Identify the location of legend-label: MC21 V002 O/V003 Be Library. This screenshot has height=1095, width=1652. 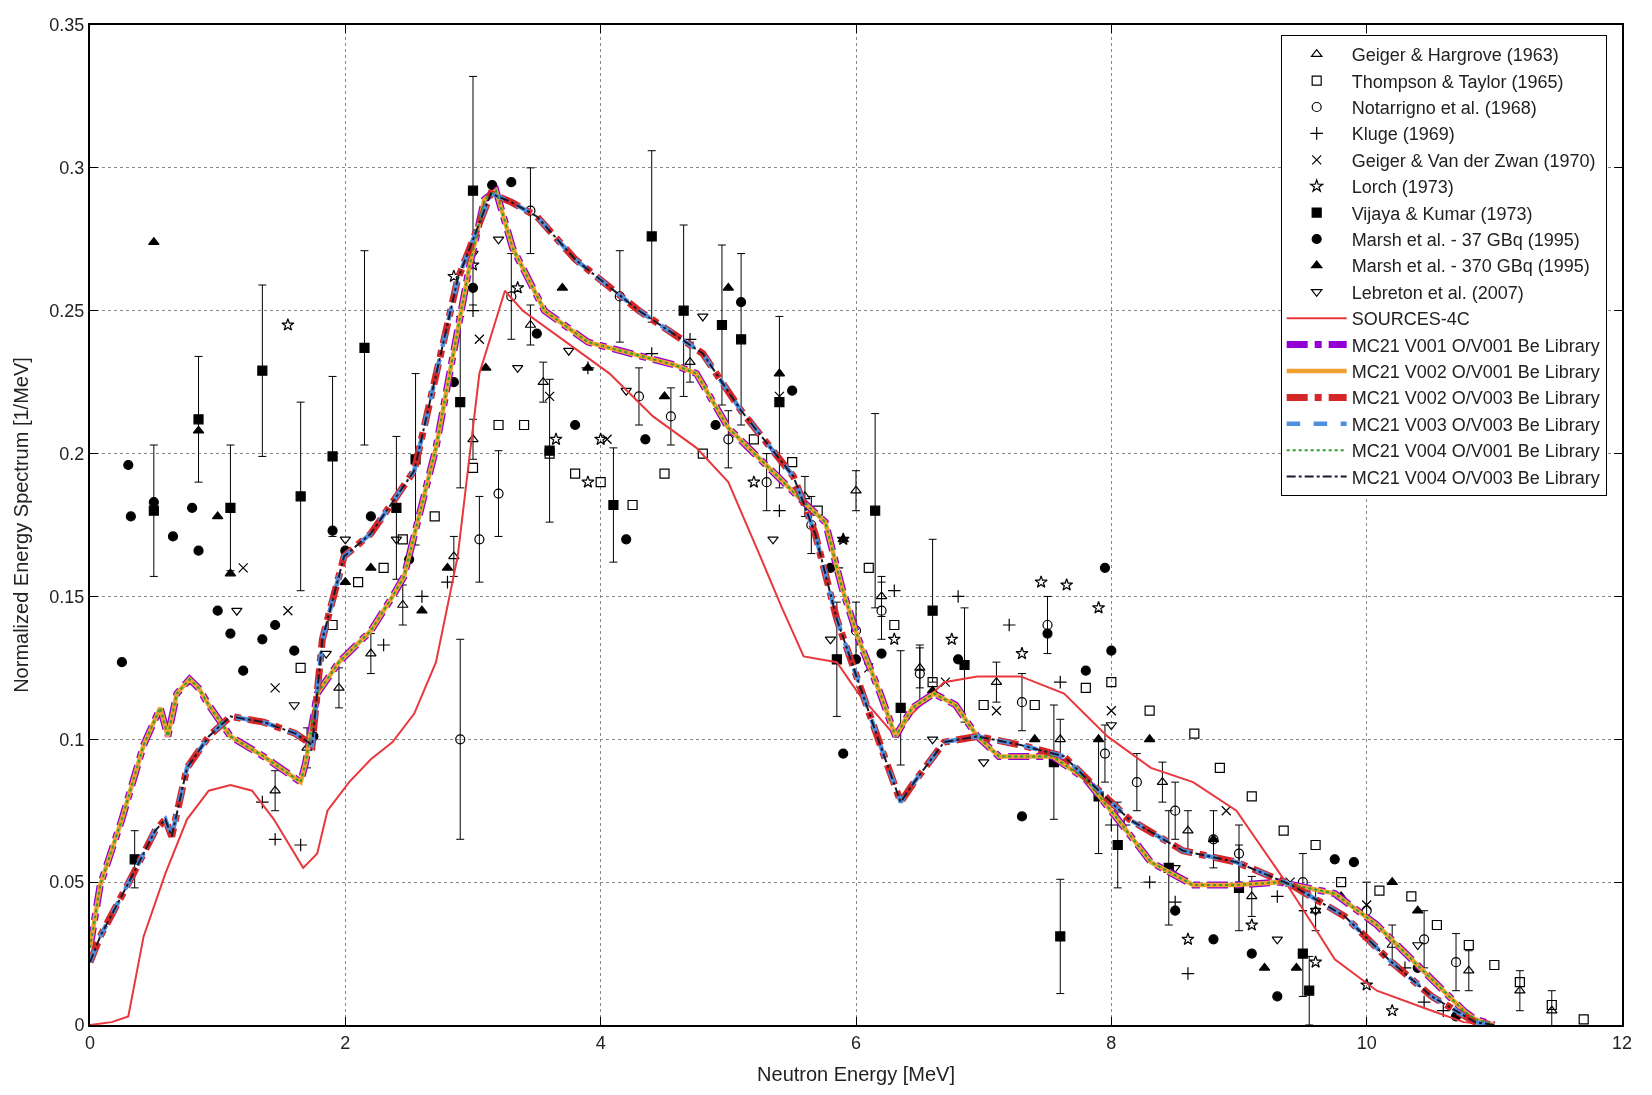
(1475, 398).